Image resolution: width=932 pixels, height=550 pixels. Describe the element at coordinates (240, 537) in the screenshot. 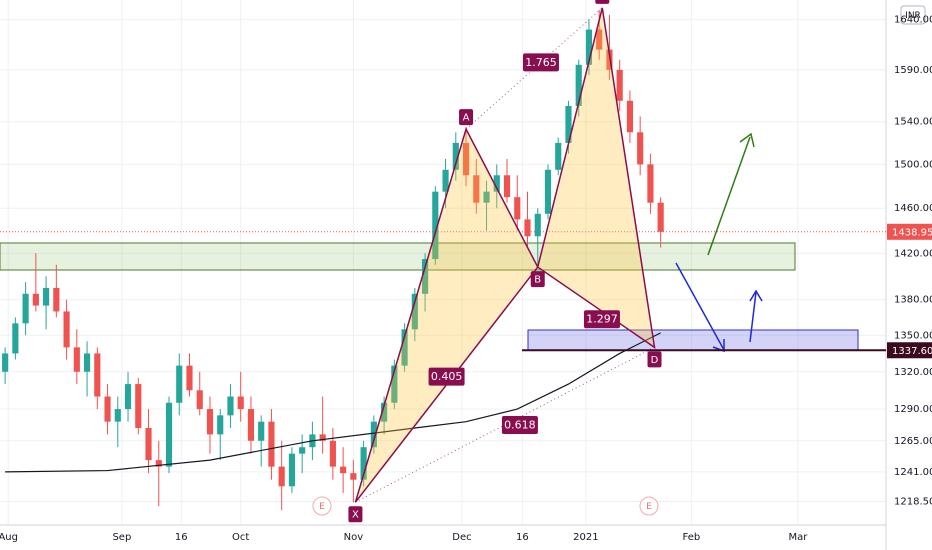

I see `x-tick-label: Oct` at that location.